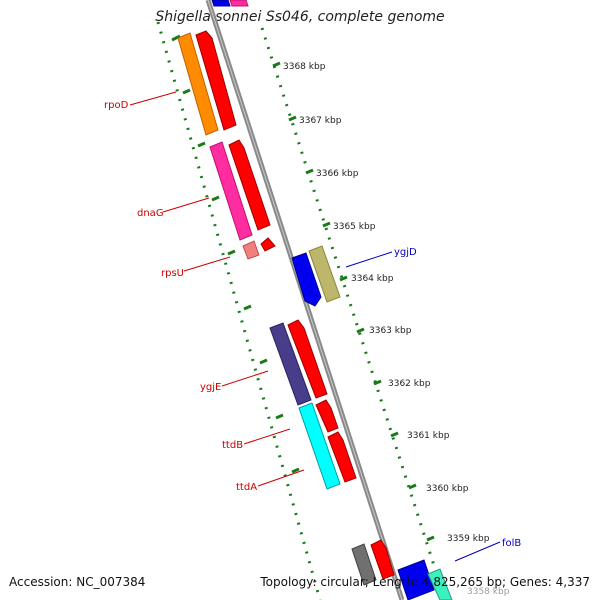 This screenshot has height=600, width=600. Describe the element at coordinates (382, 559) in the screenshot. I see `gene-arrow-lower` at that location.